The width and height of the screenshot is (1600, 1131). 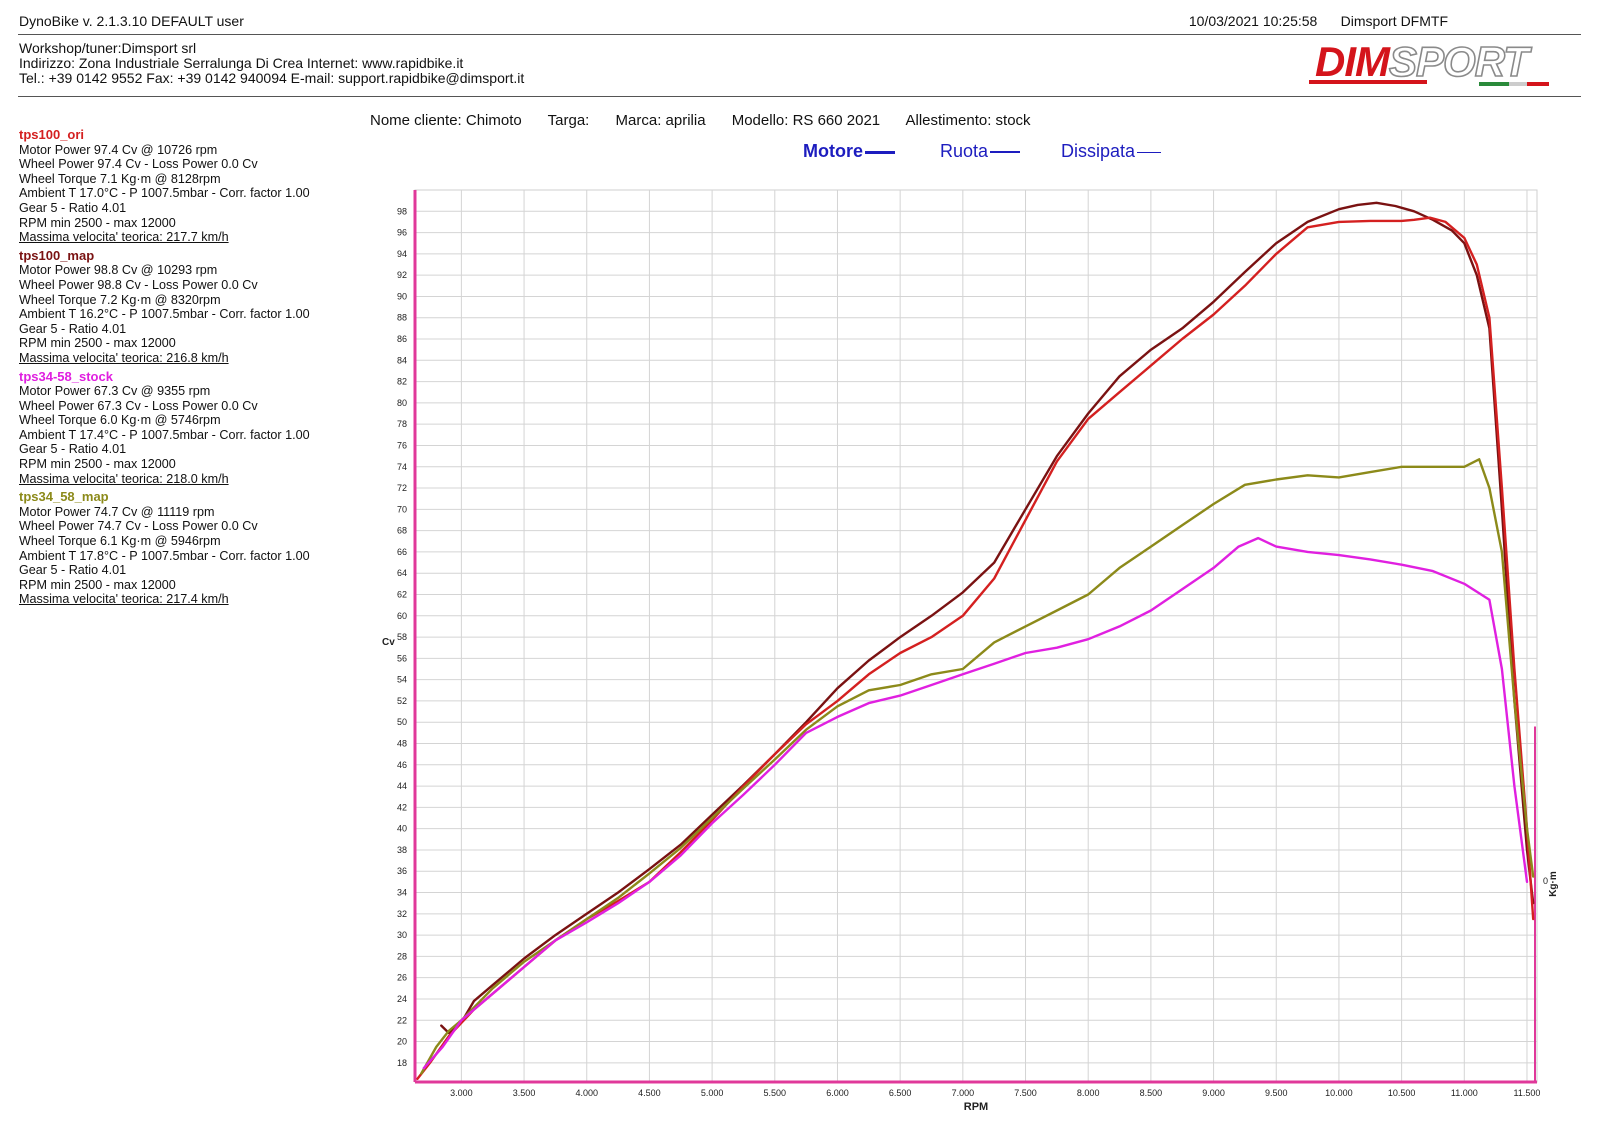 I want to click on app-title: DynoBike v. 2.1.3.10 DEFAULT user, so click(x=131, y=21).